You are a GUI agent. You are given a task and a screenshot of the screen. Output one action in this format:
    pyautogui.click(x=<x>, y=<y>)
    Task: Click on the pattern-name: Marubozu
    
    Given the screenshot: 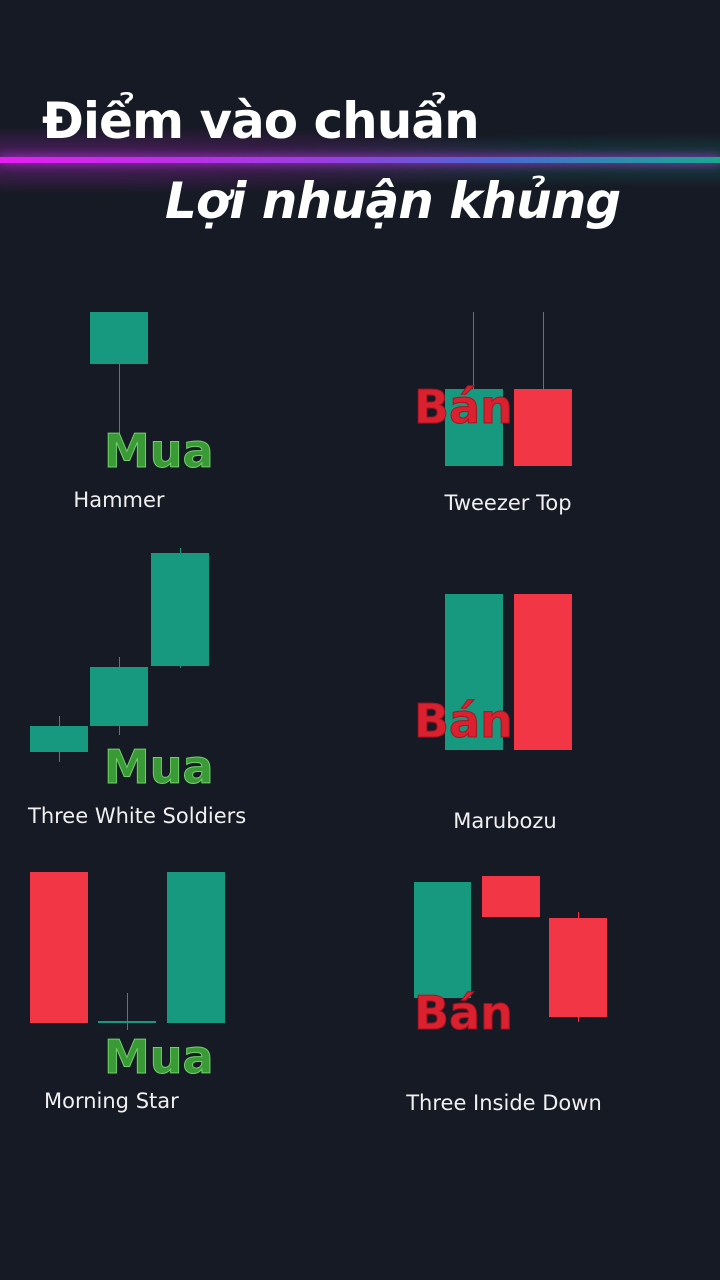 What is the action you would take?
    pyautogui.click(x=505, y=821)
    